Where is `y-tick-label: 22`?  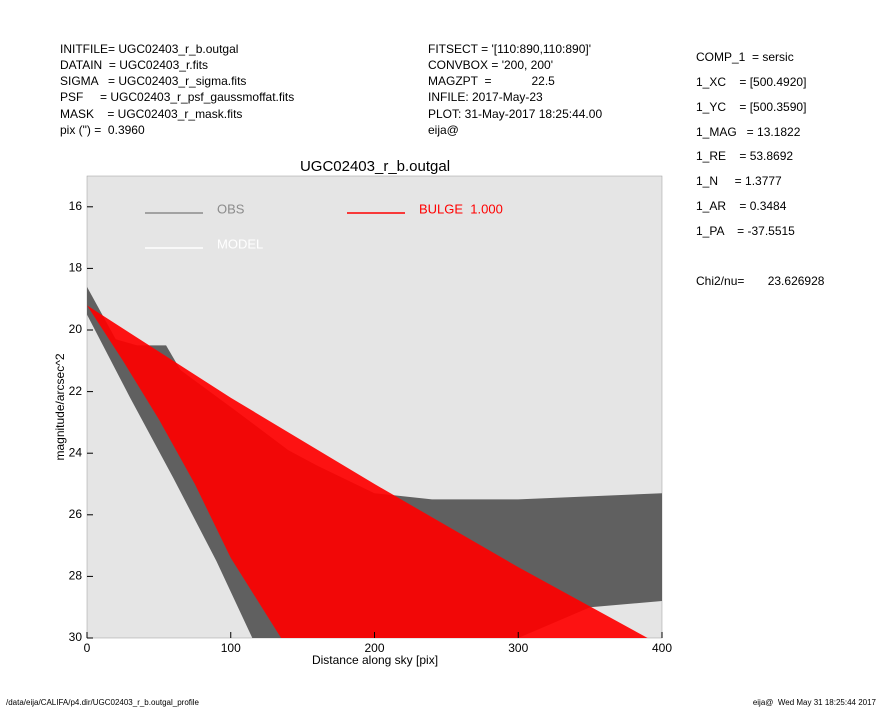
y-tick-label: 22 is located at coordinates (76, 391).